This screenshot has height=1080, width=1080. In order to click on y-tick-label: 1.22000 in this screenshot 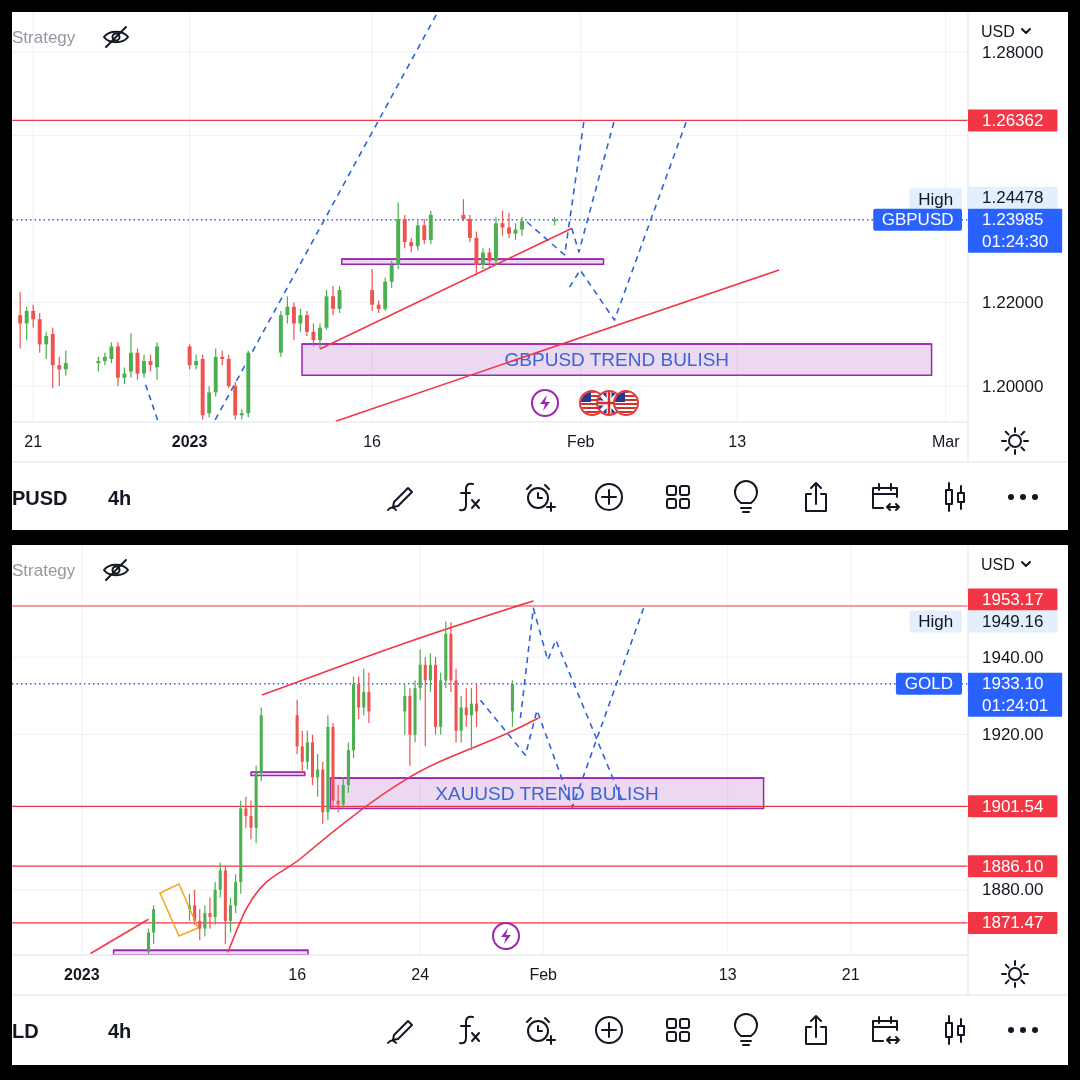, I will do `click(1013, 303)`.